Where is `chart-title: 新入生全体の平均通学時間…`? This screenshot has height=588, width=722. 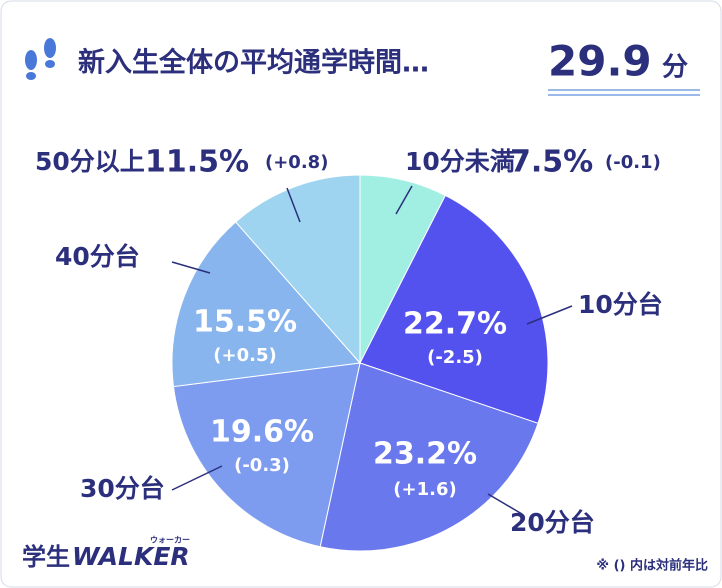 chart-title: 新入生全体の平均通学時間… is located at coordinates (253, 63).